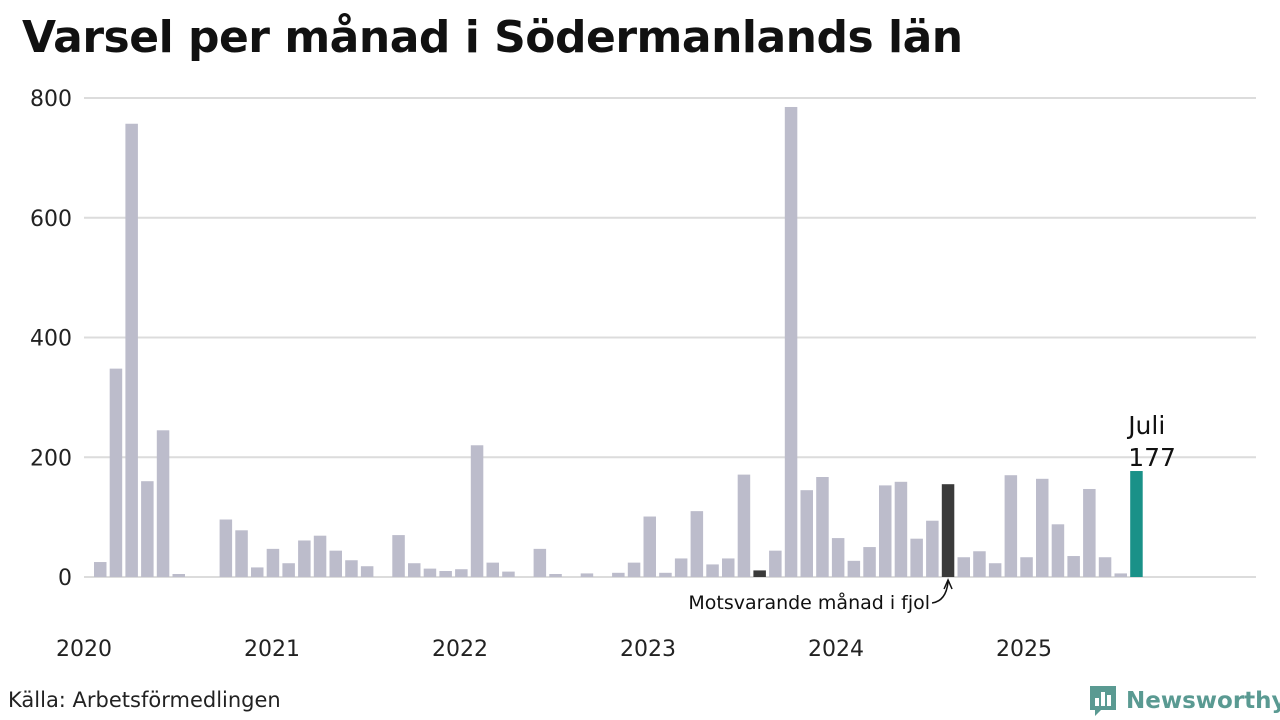 This screenshot has height=720, width=1280. I want to click on highlight-value-label: 177, so click(1152, 457).